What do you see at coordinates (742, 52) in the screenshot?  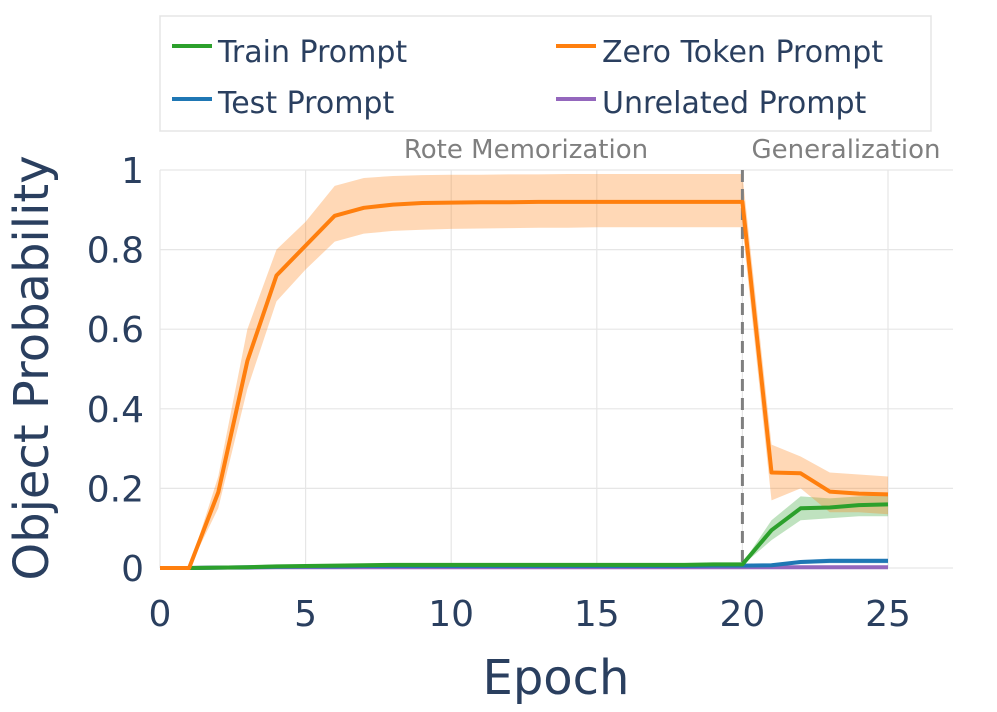 I see `legend-label-zero-token: Zero Token Prompt` at bounding box center [742, 52].